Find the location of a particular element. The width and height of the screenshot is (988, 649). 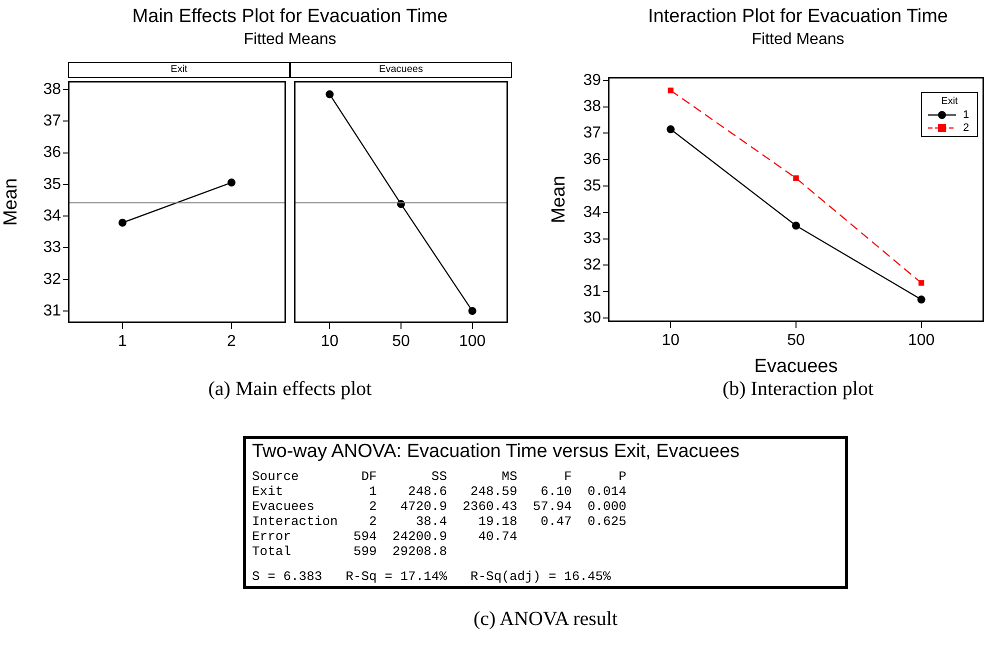

legend-label: 1 is located at coordinates (966, 114).